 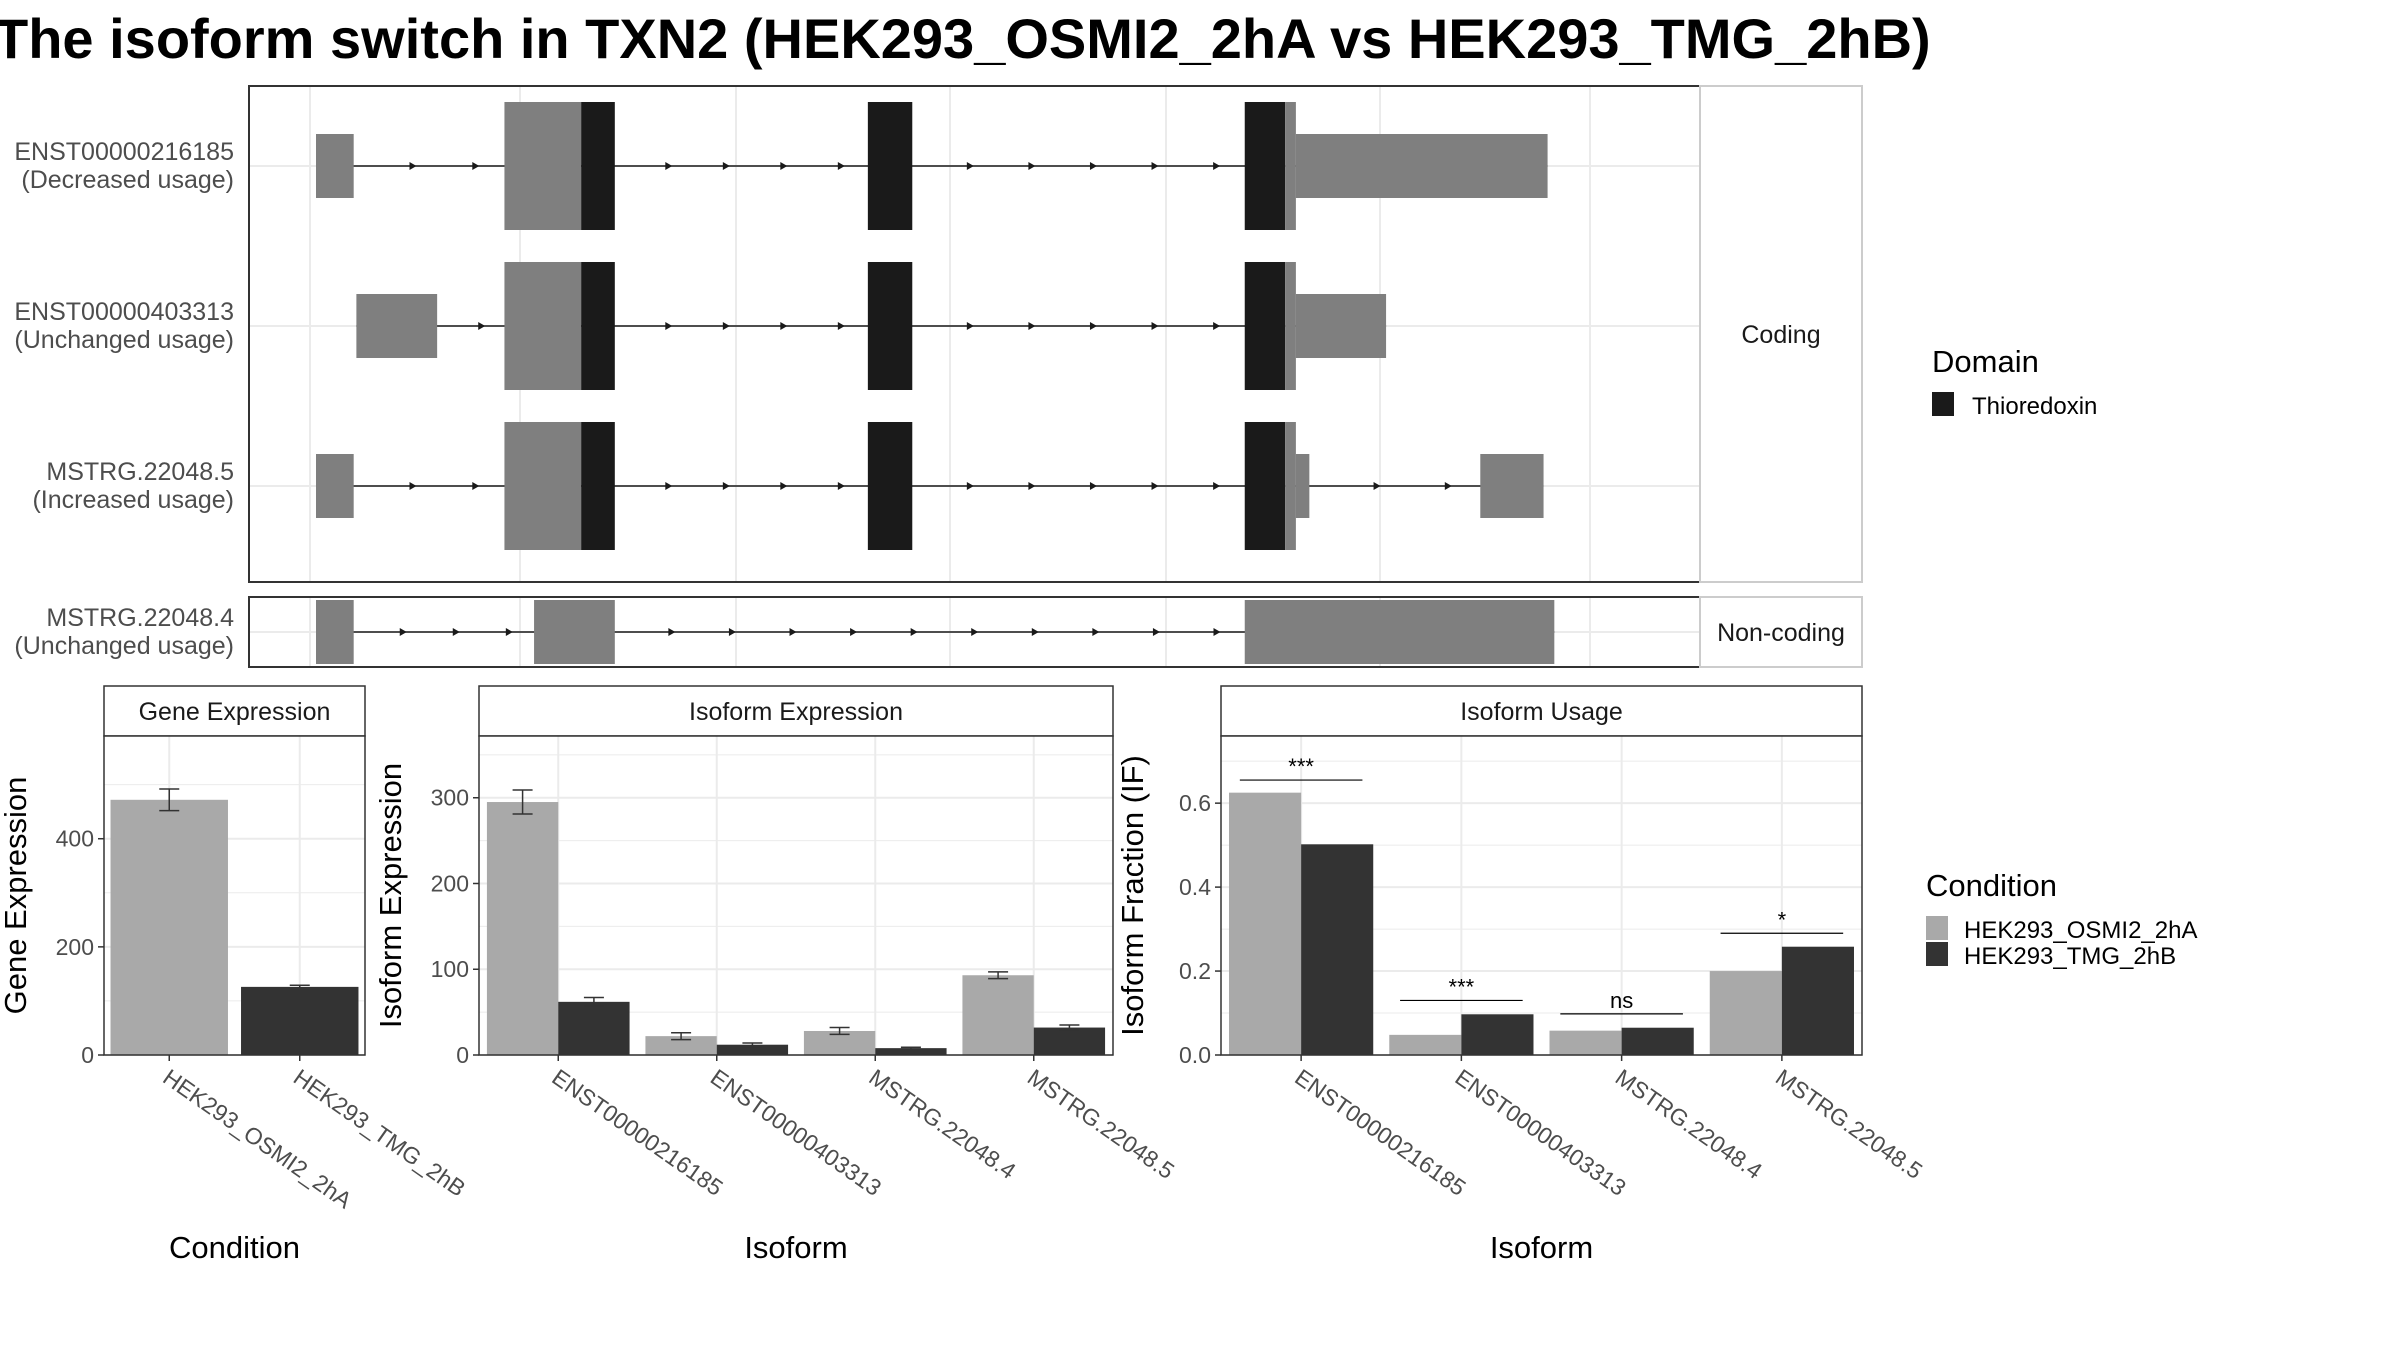 I want to click on y-tick-label: 400, so click(x=75, y=839).